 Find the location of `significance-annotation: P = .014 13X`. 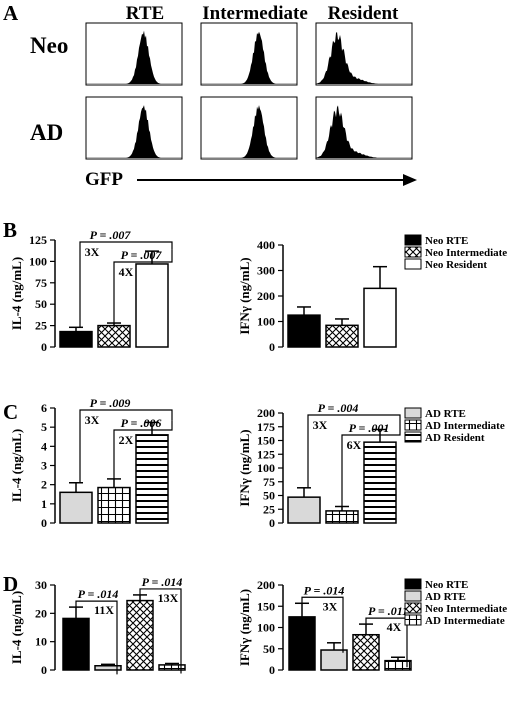

significance-annotation: P = .014 13X is located at coordinates (160, 624).